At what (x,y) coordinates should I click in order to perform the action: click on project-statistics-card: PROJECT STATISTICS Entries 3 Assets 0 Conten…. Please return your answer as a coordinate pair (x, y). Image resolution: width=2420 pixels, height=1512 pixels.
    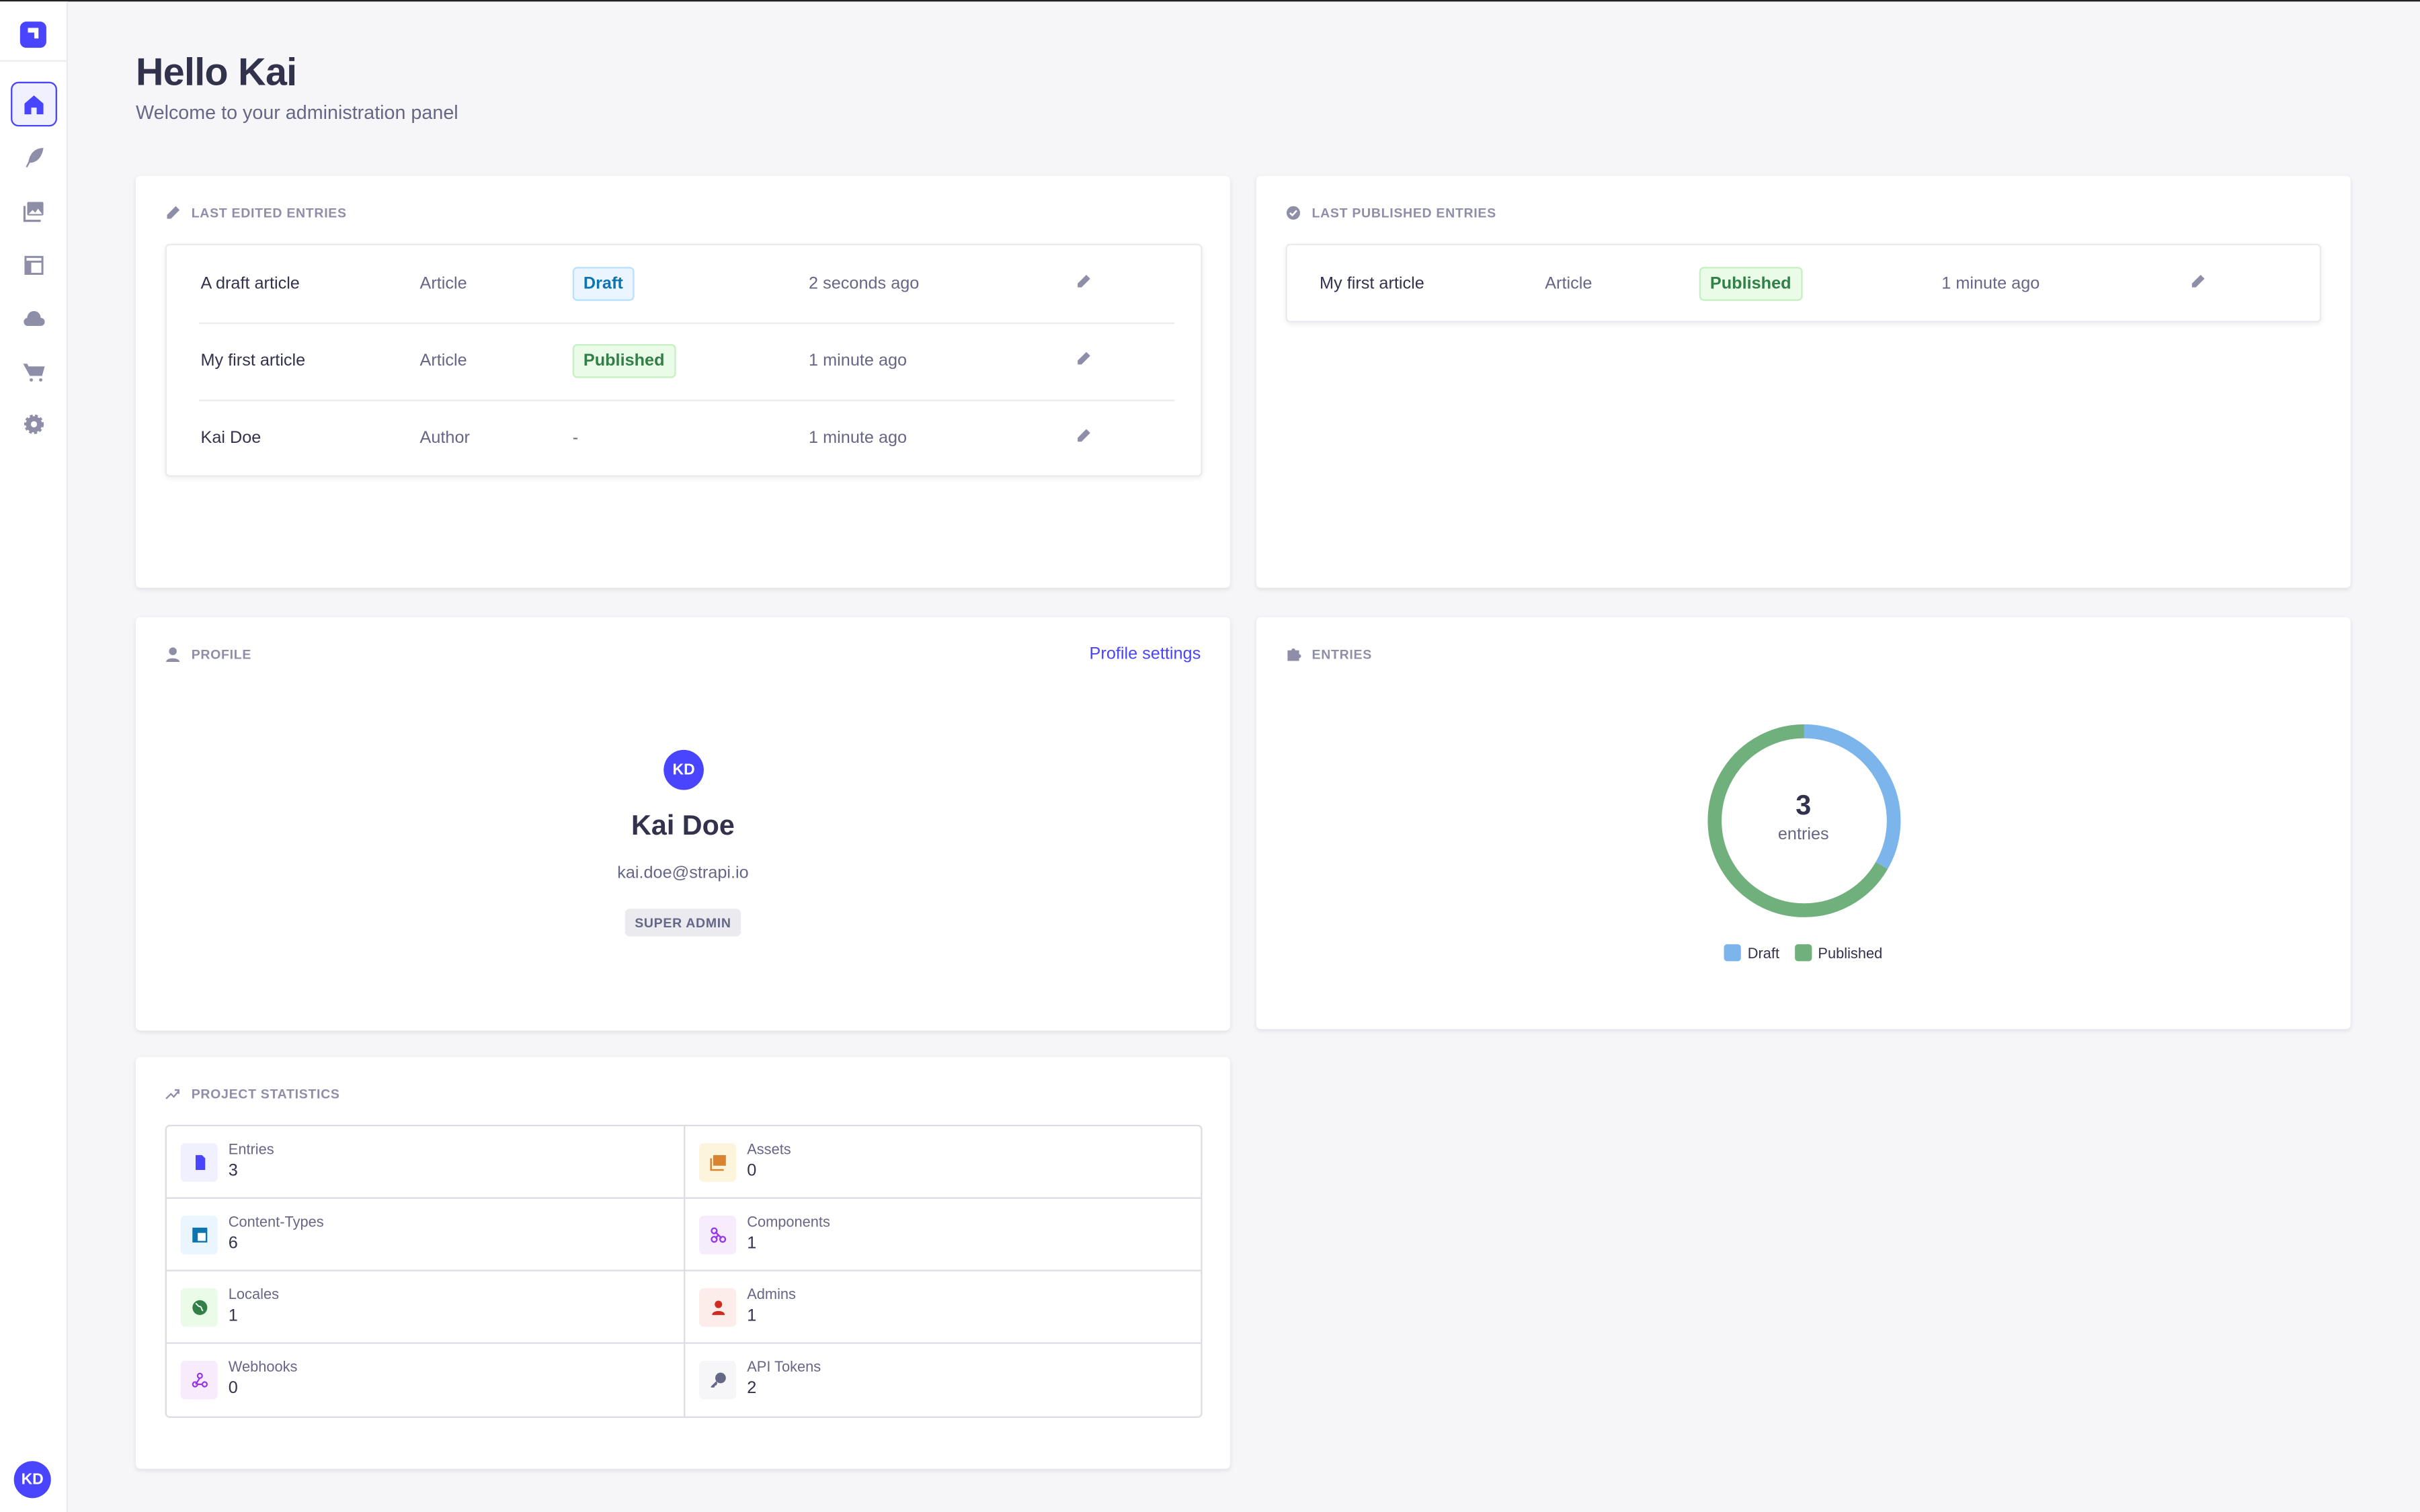
    Looking at the image, I should click on (683, 1262).